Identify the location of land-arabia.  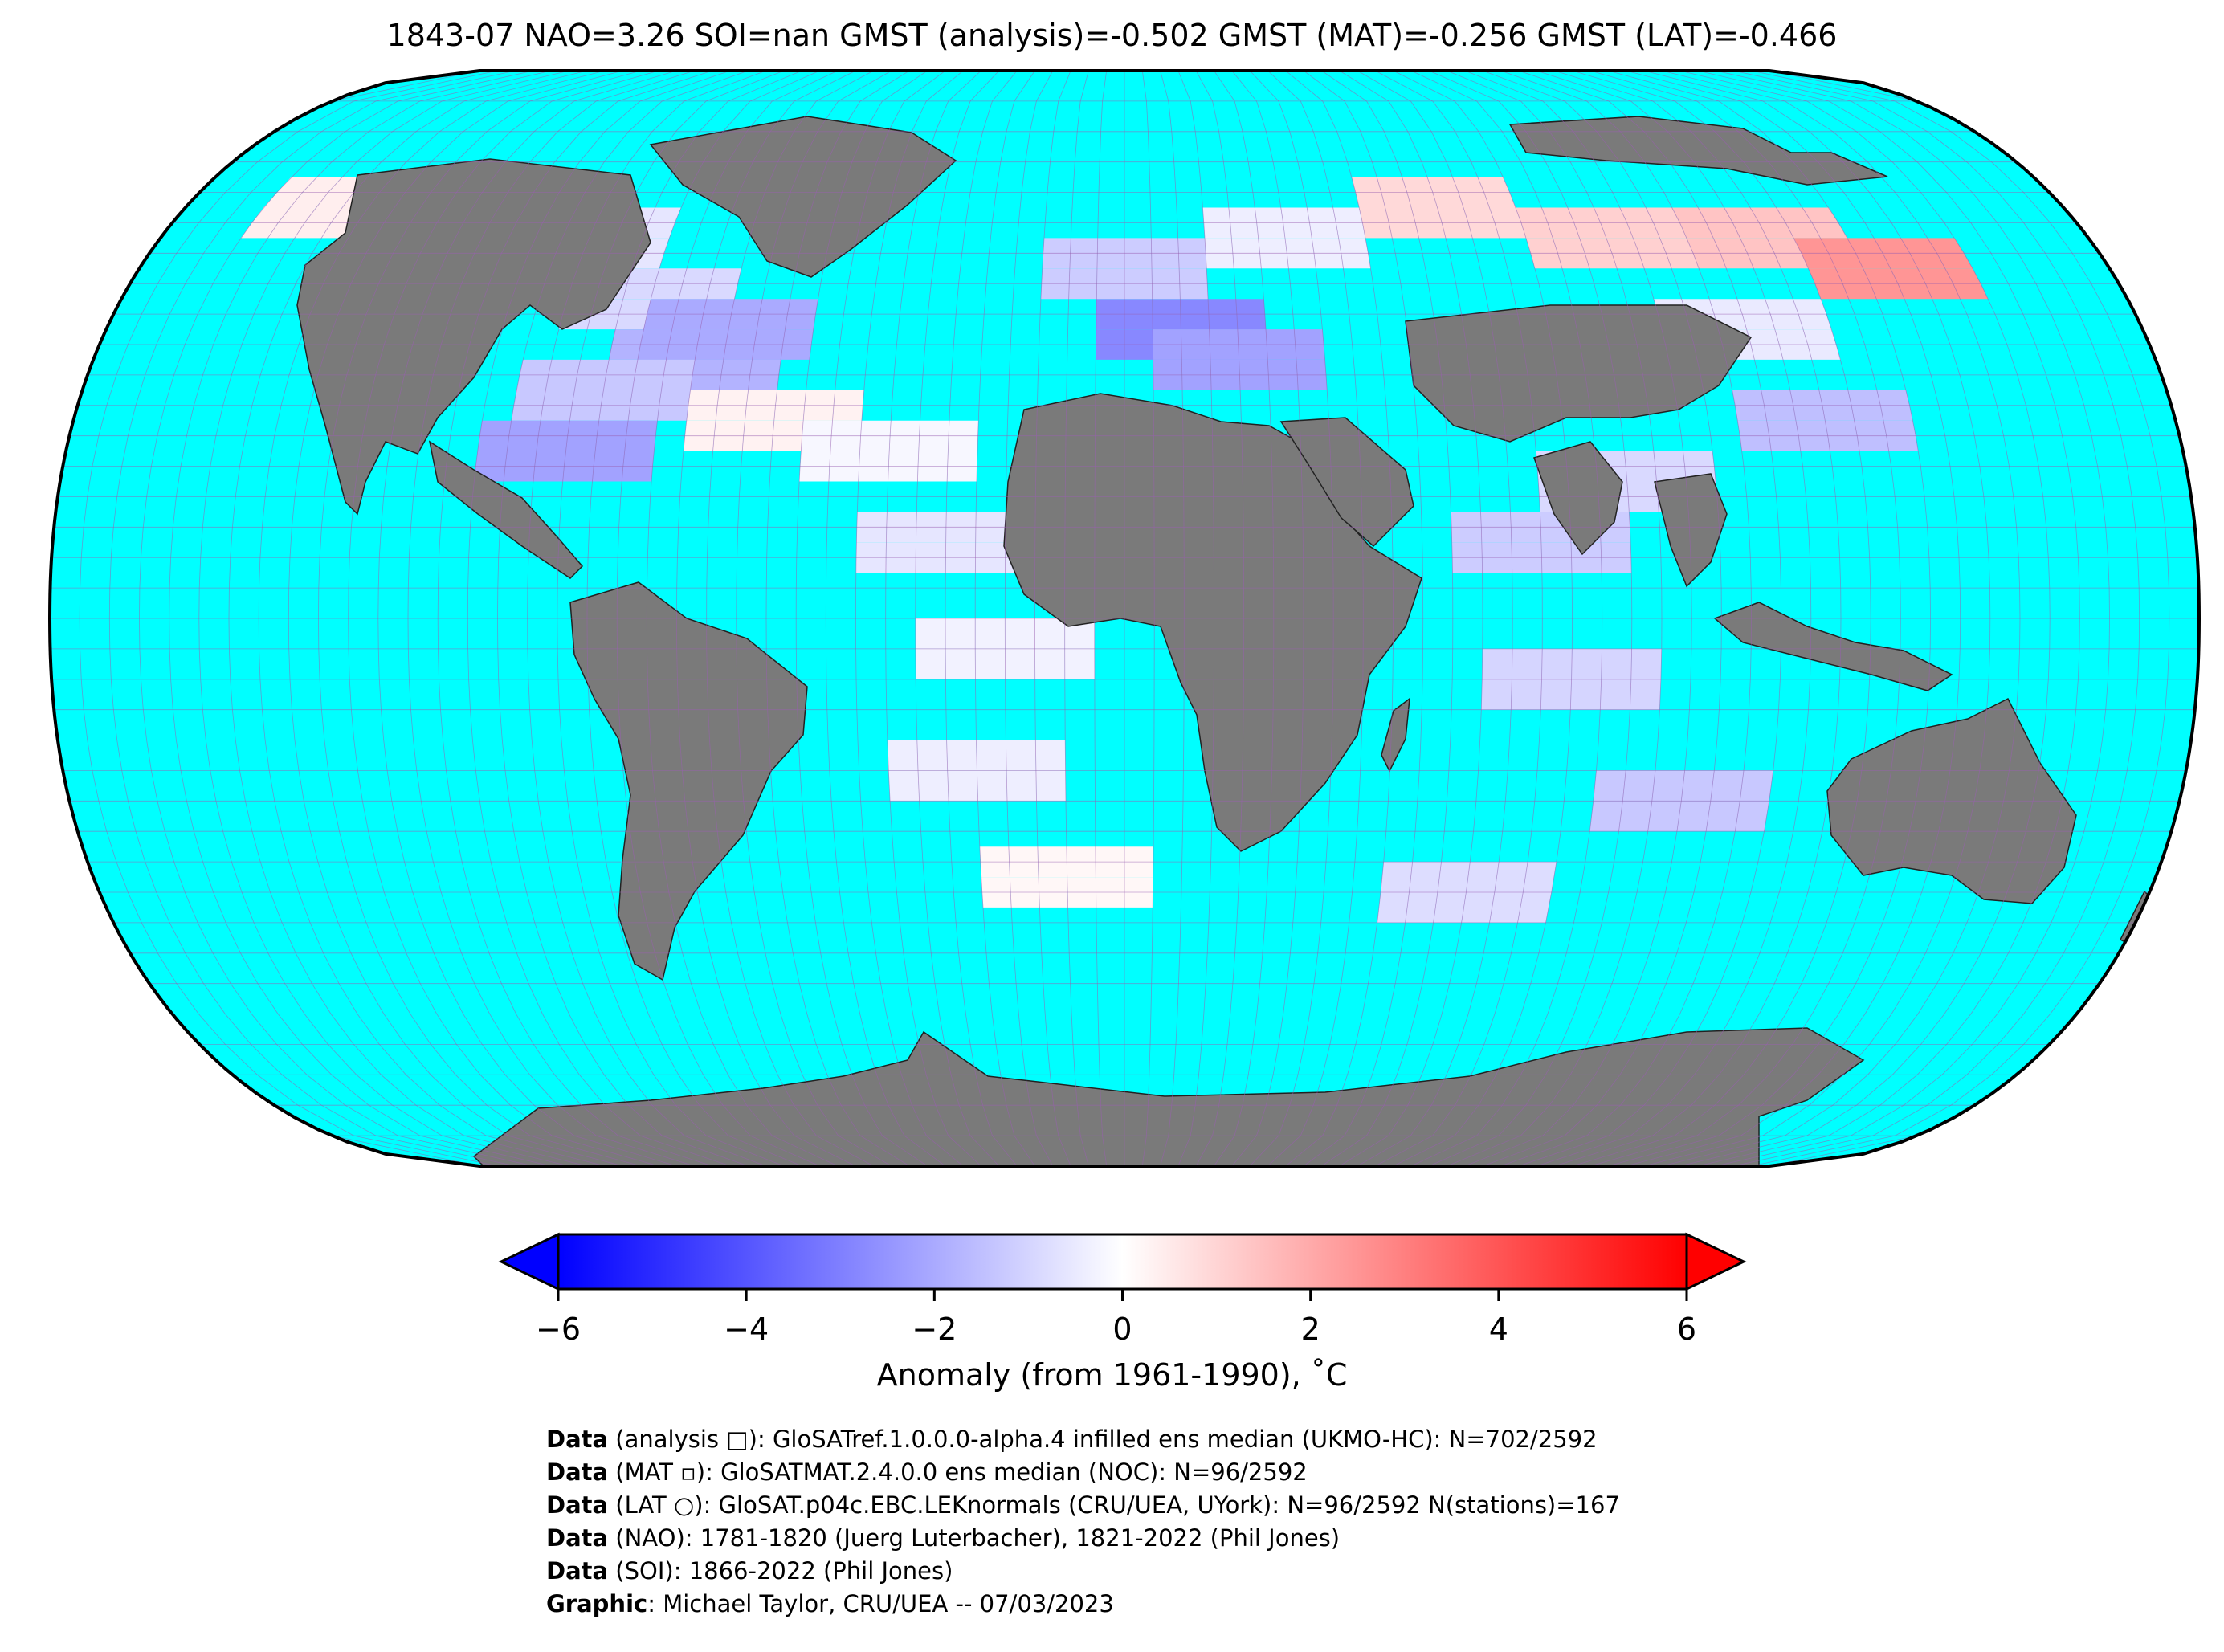
(1346, 482).